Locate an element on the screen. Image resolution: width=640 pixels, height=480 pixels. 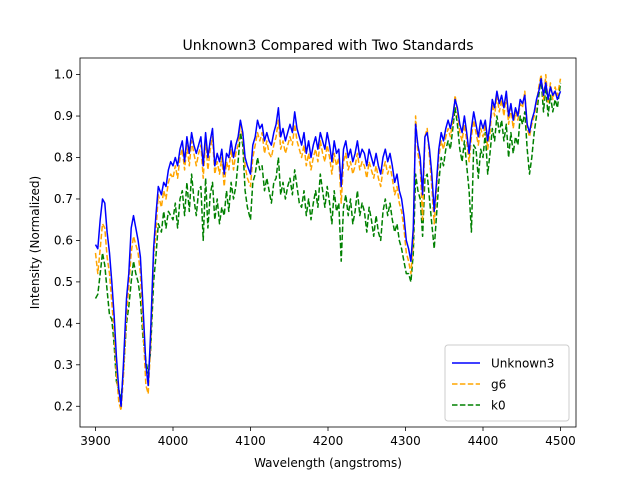
y-axis: 0.2 0.3 0.4 0.5 0.6 0.7 0.8 0.9 1.0 is located at coordinates (67, 240).